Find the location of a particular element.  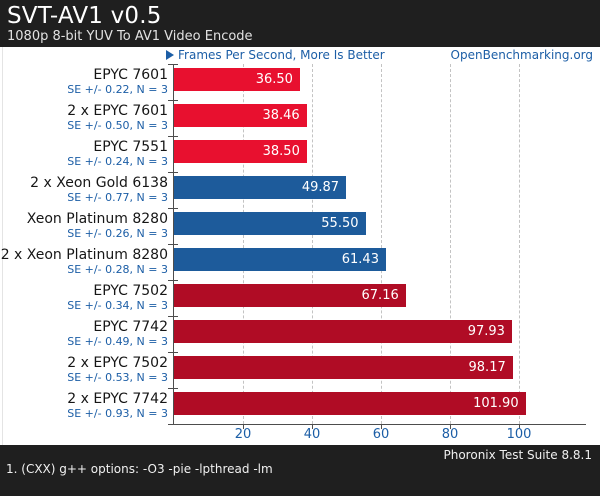

standard-error-label: SE +/- 0.93, N = 3 is located at coordinates (117, 413).